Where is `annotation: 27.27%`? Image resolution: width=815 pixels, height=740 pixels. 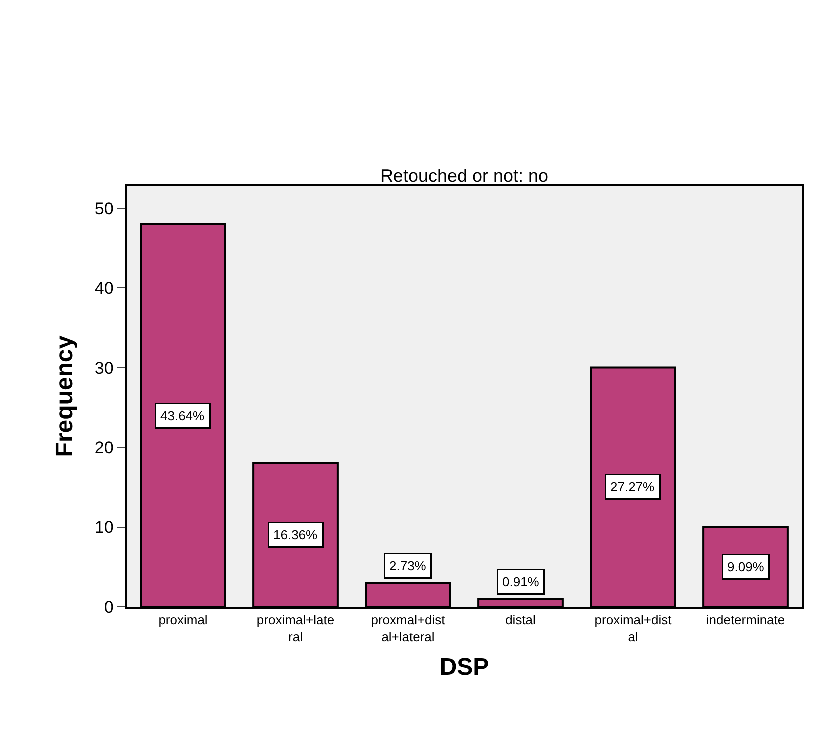
annotation: 27.27% is located at coordinates (633, 487).